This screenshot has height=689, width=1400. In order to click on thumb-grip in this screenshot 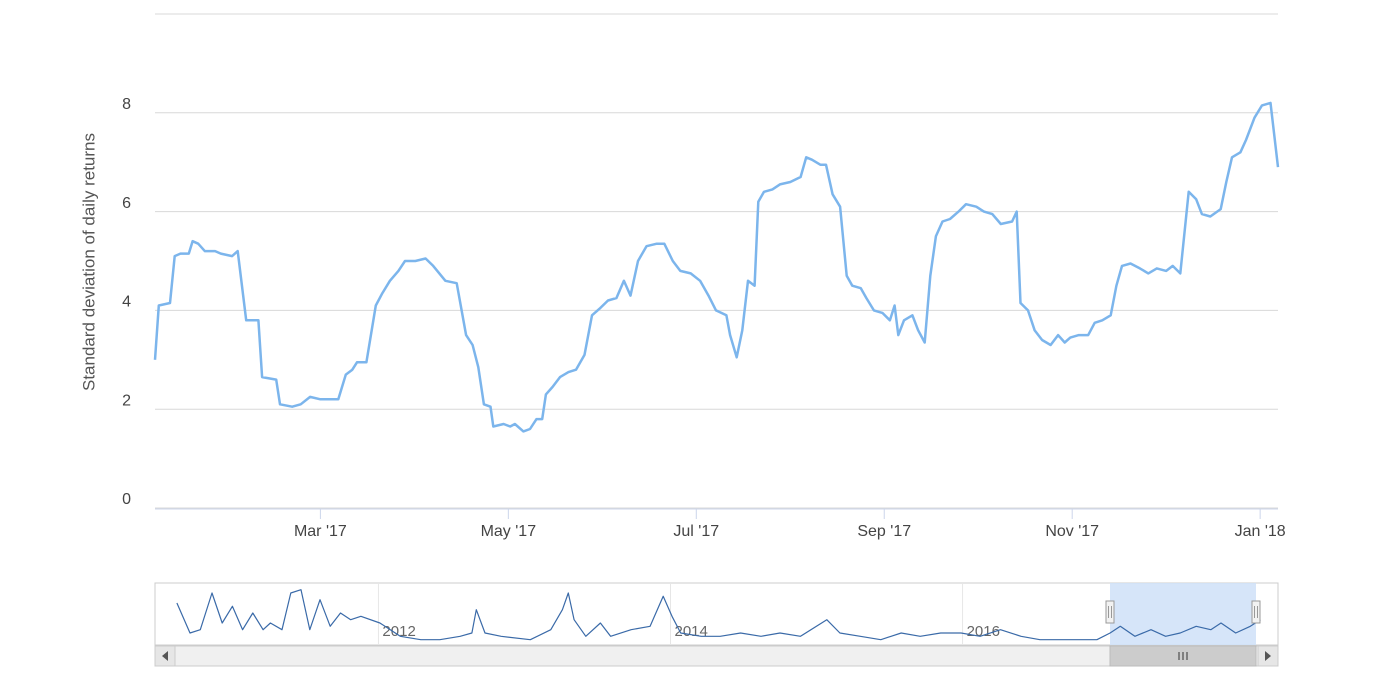, I will do `click(1183, 656)`.